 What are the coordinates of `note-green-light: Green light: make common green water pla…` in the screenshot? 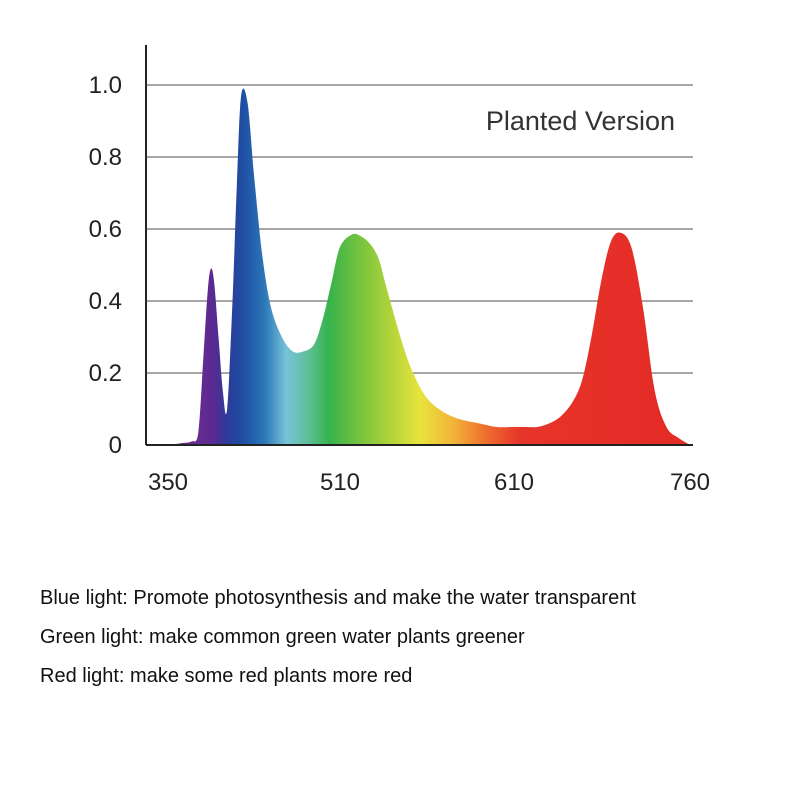 It's located at (282, 637).